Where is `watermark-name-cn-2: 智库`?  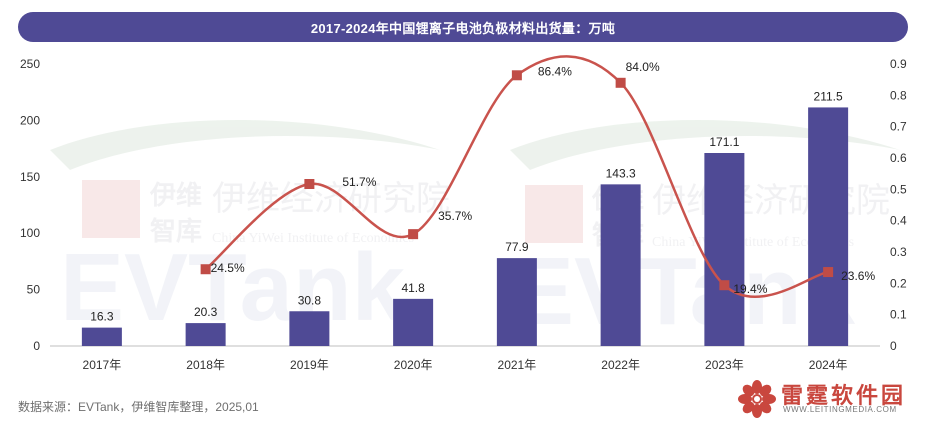
watermark-name-cn-2: 智库 is located at coordinates (176, 231).